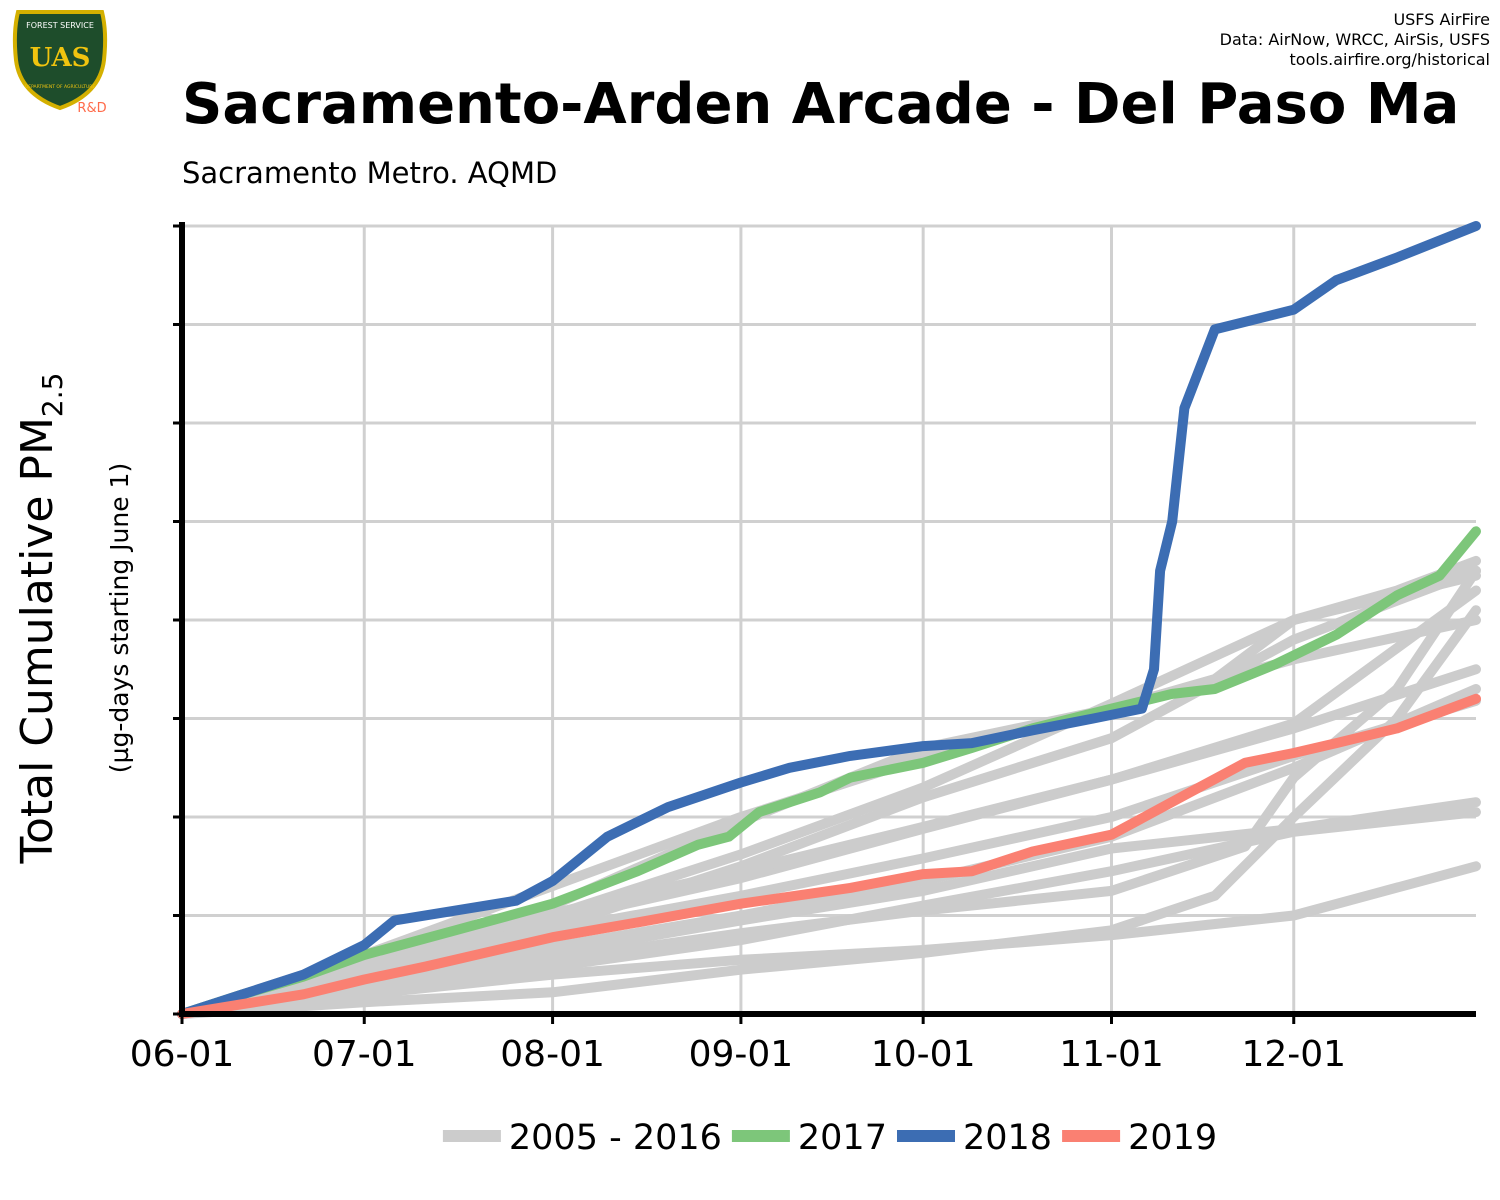 This screenshot has width=1500, height=1200. What do you see at coordinates (1441, 19) in the screenshot?
I see `credit-line: USFS AirFire` at bounding box center [1441, 19].